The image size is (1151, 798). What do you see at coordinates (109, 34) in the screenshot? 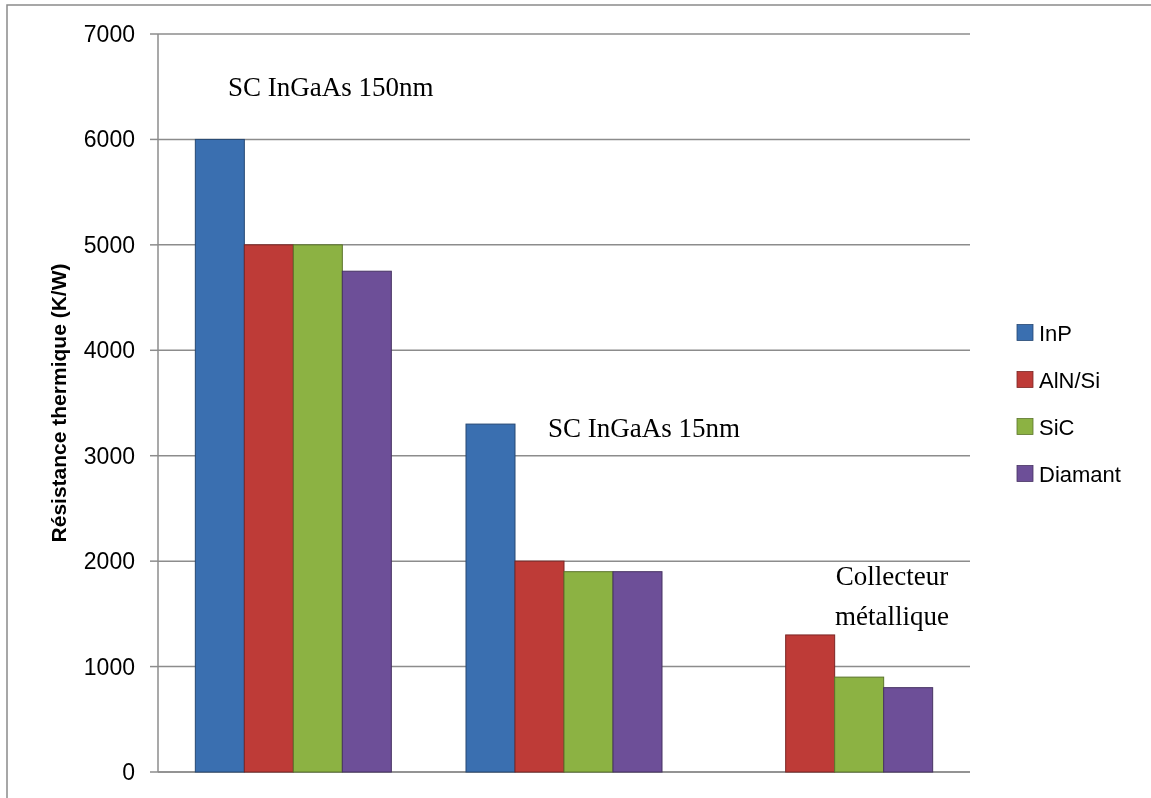
I see `y-tick-label: 7000` at bounding box center [109, 34].